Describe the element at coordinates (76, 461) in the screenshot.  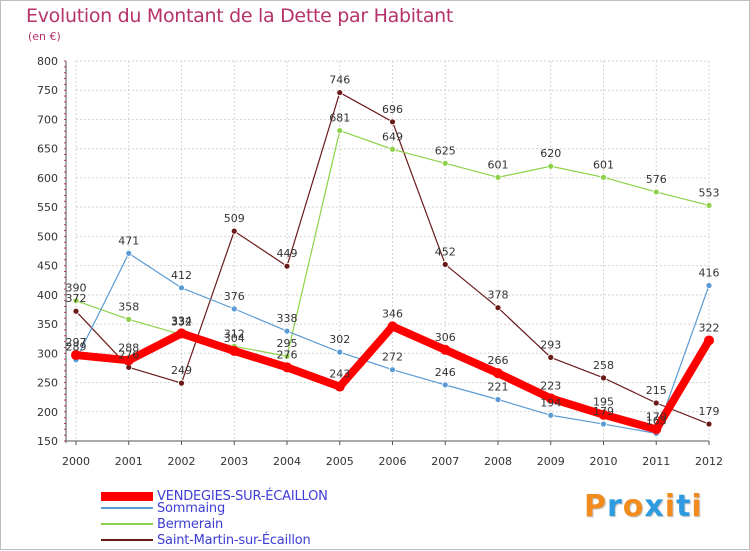
I see `x-tick-label: 2000` at that location.